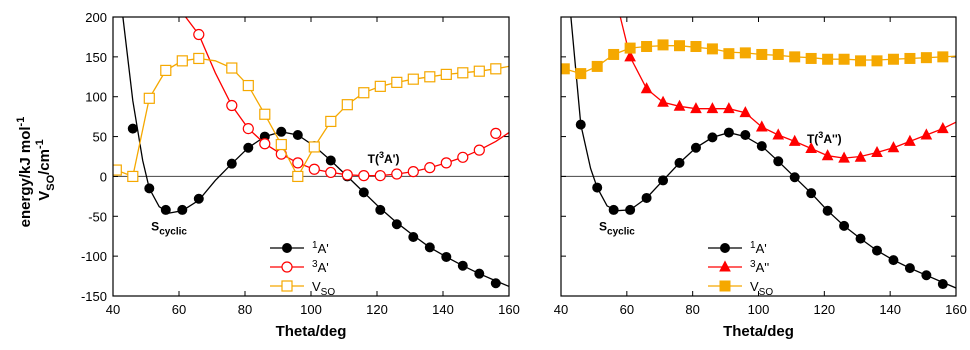 The width and height of the screenshot is (970, 350). I want to click on x-tick-label: 60, so click(179, 309).